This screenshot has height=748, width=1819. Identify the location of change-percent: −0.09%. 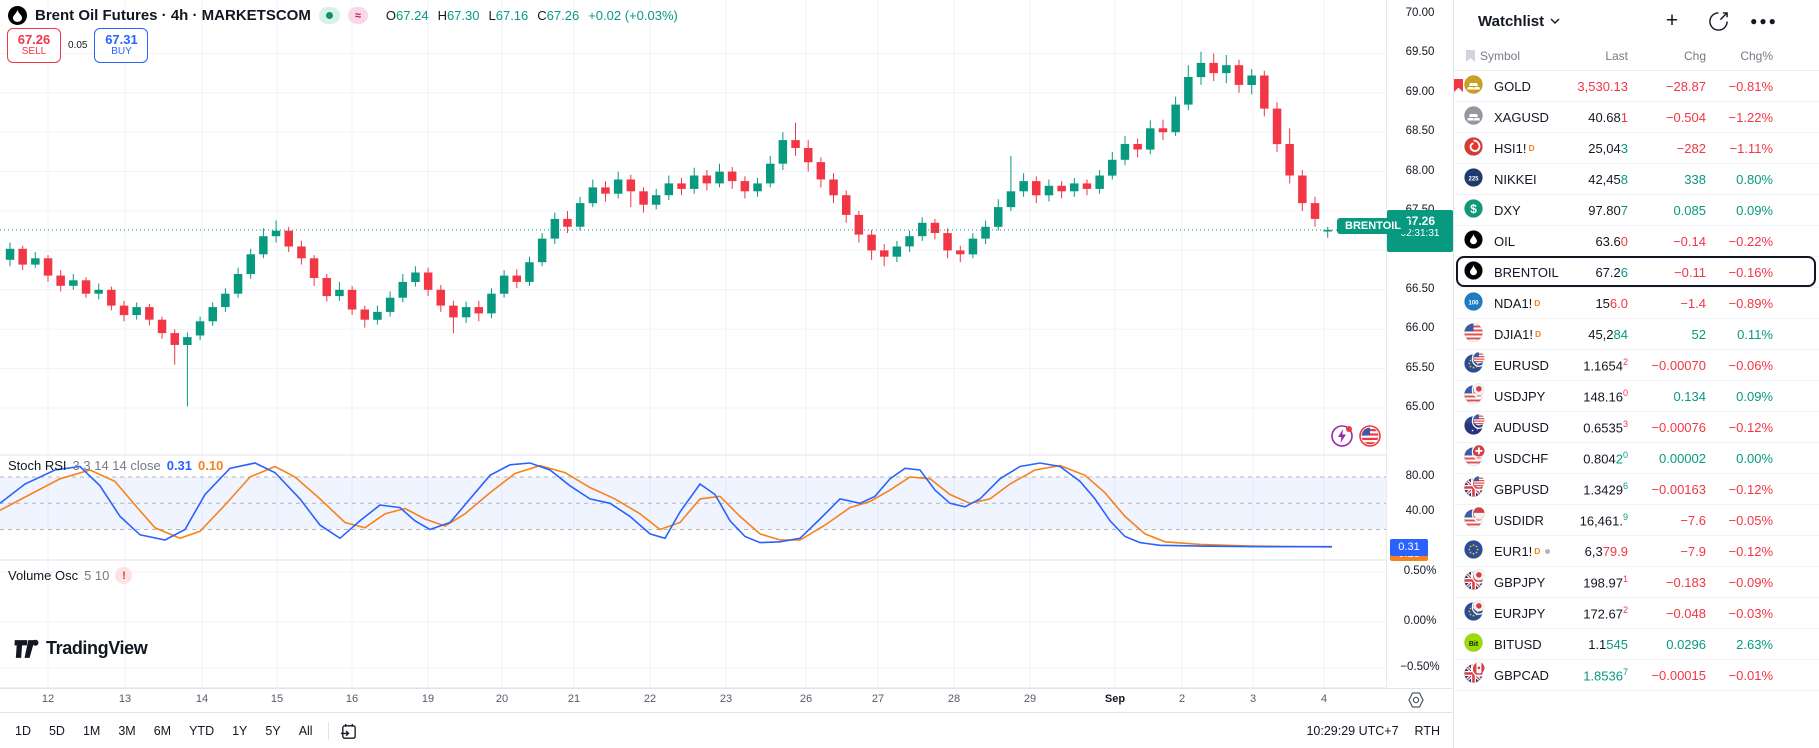
(1750, 582).